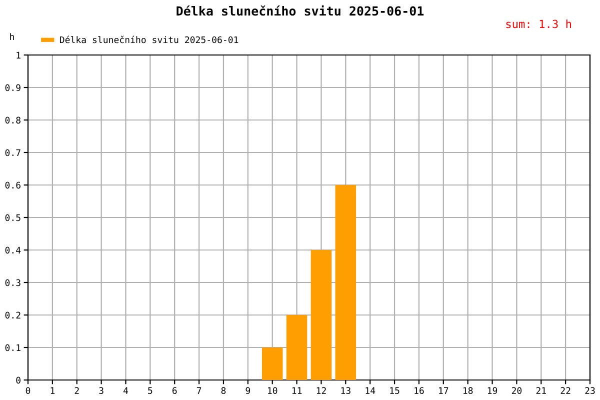 Image resolution: width=600 pixels, height=400 pixels. Describe the element at coordinates (12, 152) in the screenshot. I see `y-tick-label: 0.7` at that location.